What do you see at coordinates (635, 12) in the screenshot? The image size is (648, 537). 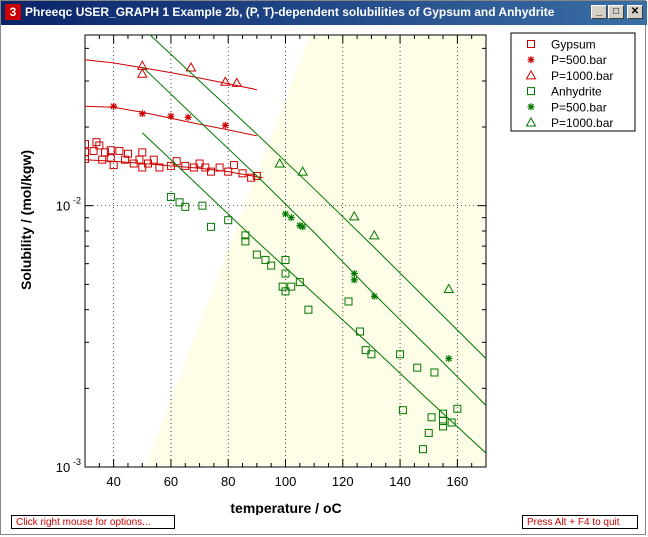 I see `close-button: ✕` at bounding box center [635, 12].